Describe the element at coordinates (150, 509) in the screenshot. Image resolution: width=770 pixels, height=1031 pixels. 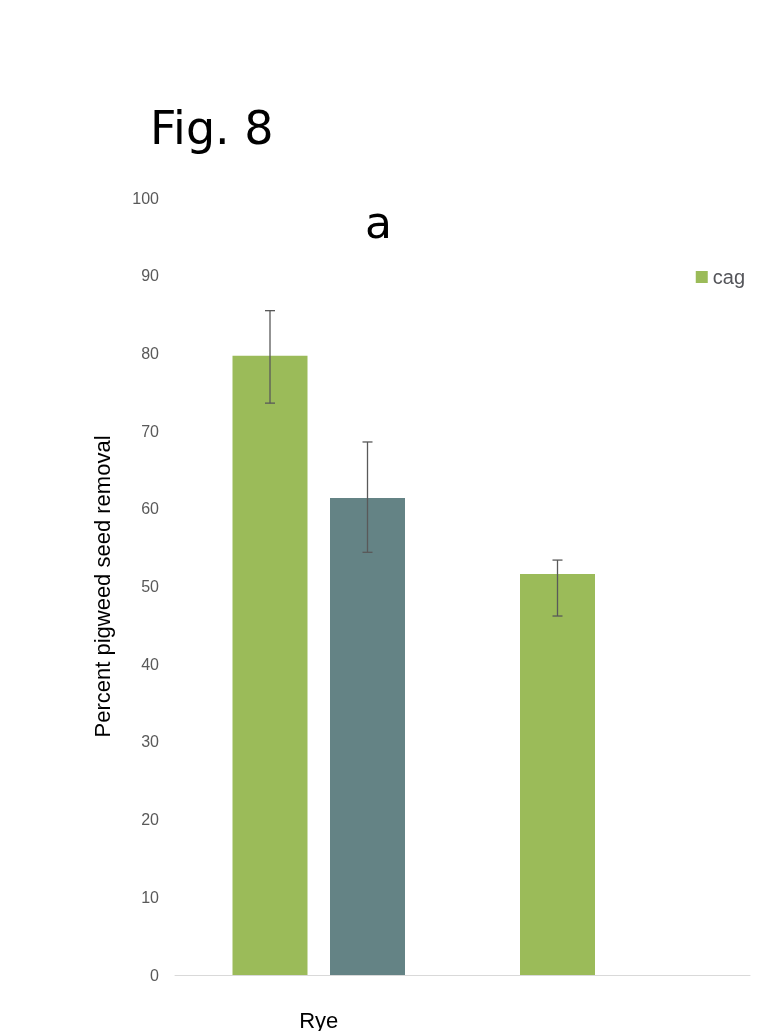
I see `y-tick-label: 60` at that location.